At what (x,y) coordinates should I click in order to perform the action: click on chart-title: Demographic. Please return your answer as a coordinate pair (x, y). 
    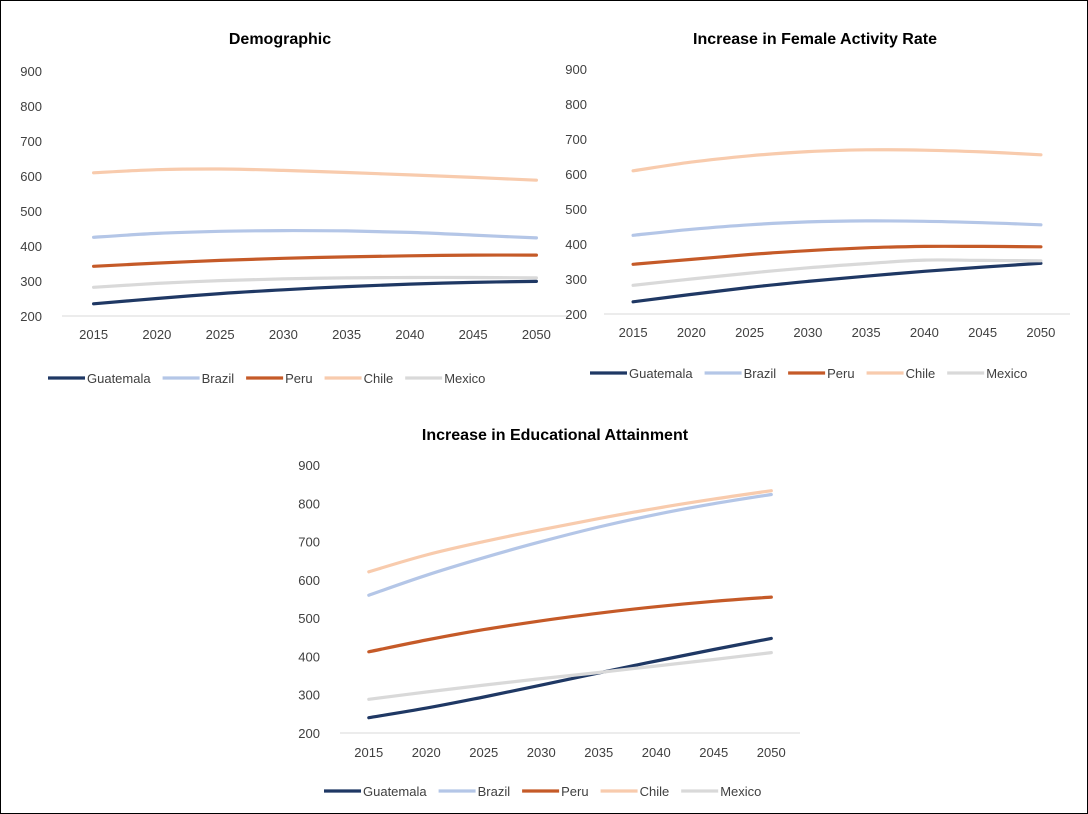
    Looking at the image, I should click on (280, 39).